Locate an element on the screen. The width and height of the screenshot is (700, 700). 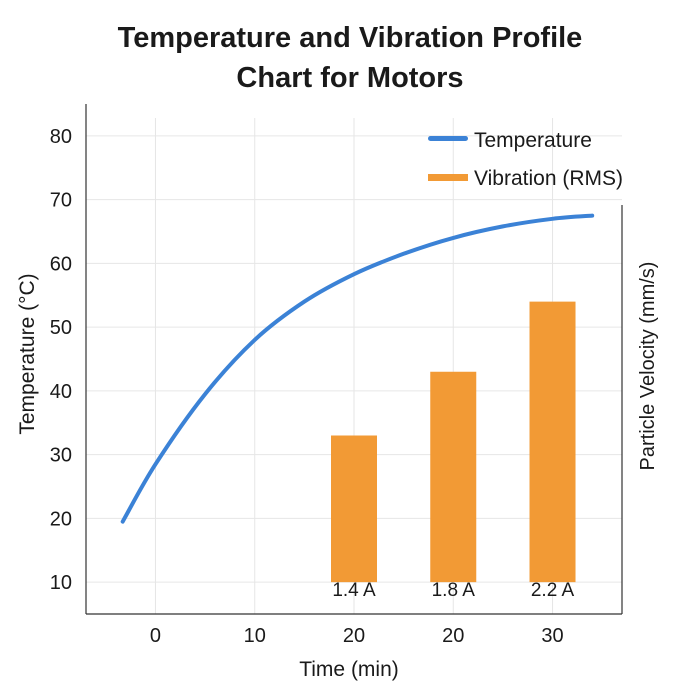
y-tick-labels: 10 20 30 40 50 60 70 80 is located at coordinates (61, 360).